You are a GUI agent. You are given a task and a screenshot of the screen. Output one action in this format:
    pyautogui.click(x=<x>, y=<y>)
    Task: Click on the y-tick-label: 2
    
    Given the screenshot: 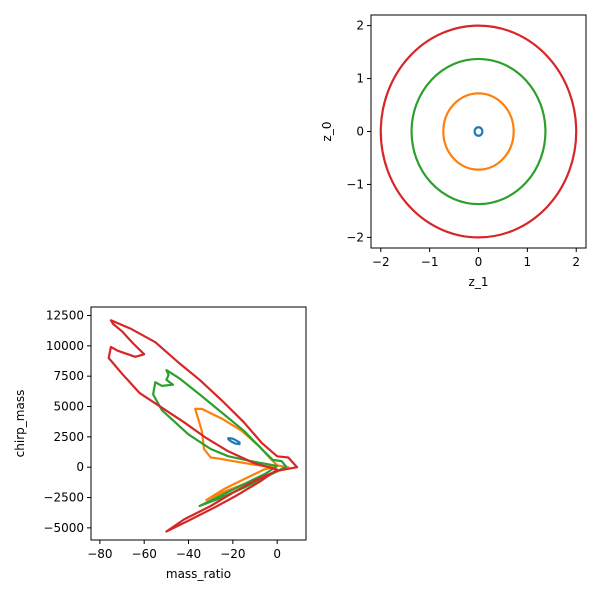 What is the action you would take?
    pyautogui.click(x=360, y=26)
    